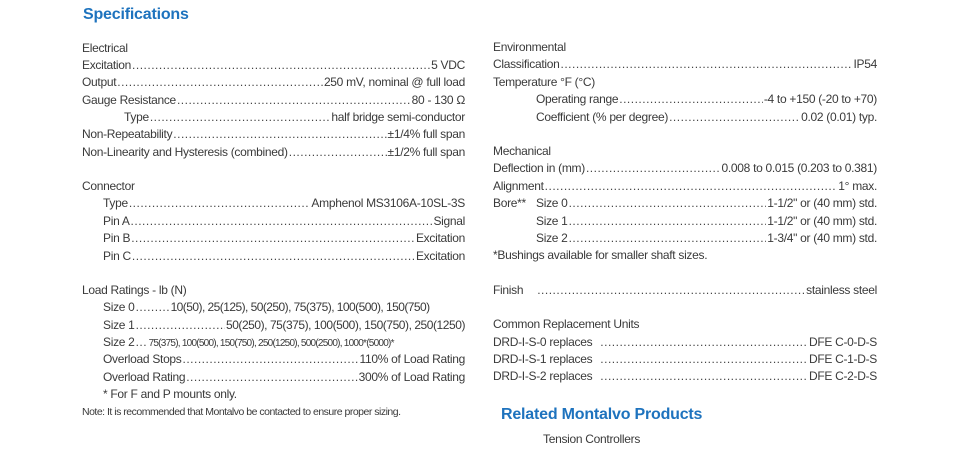  Describe the element at coordinates (448, 65) in the screenshot. I see `row-value: 5 VDC` at that location.